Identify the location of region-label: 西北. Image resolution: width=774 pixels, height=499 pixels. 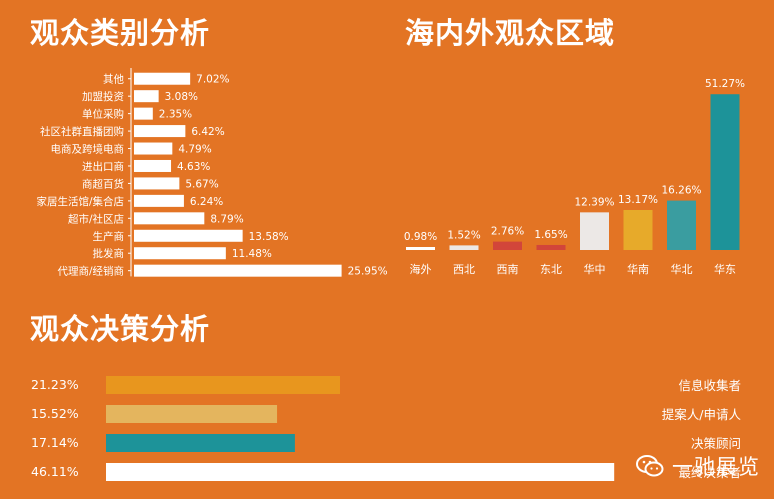
(464, 269).